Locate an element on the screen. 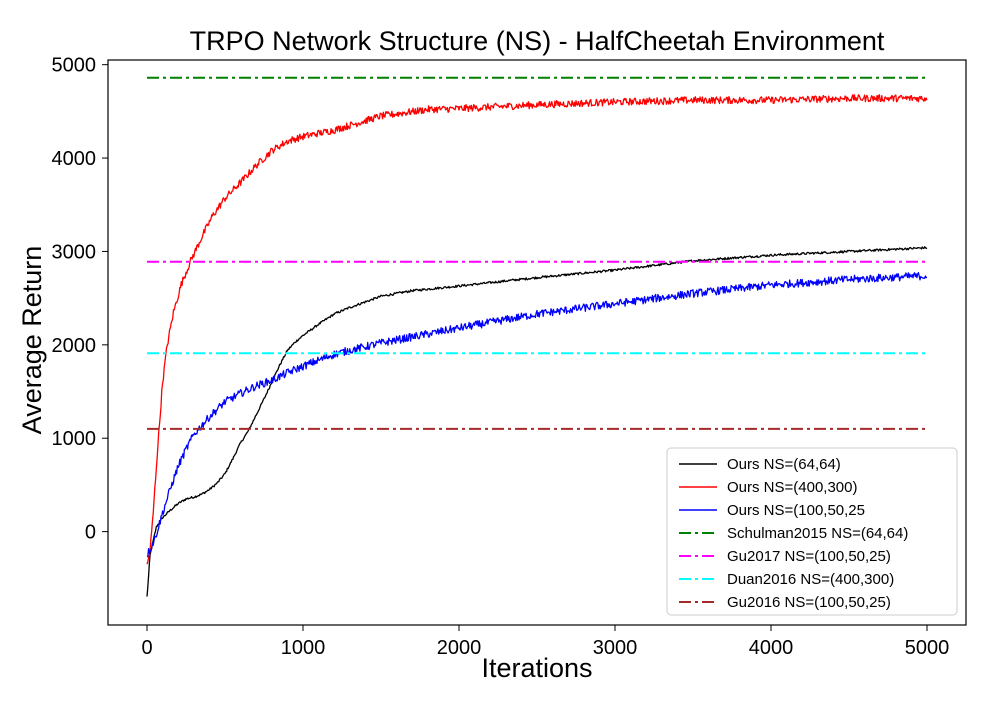 Image resolution: width=989 pixels, height=702 pixels. legend-label-duan2016-ns-400-300: Duan2016 NS=(400,300) is located at coordinates (810, 579).